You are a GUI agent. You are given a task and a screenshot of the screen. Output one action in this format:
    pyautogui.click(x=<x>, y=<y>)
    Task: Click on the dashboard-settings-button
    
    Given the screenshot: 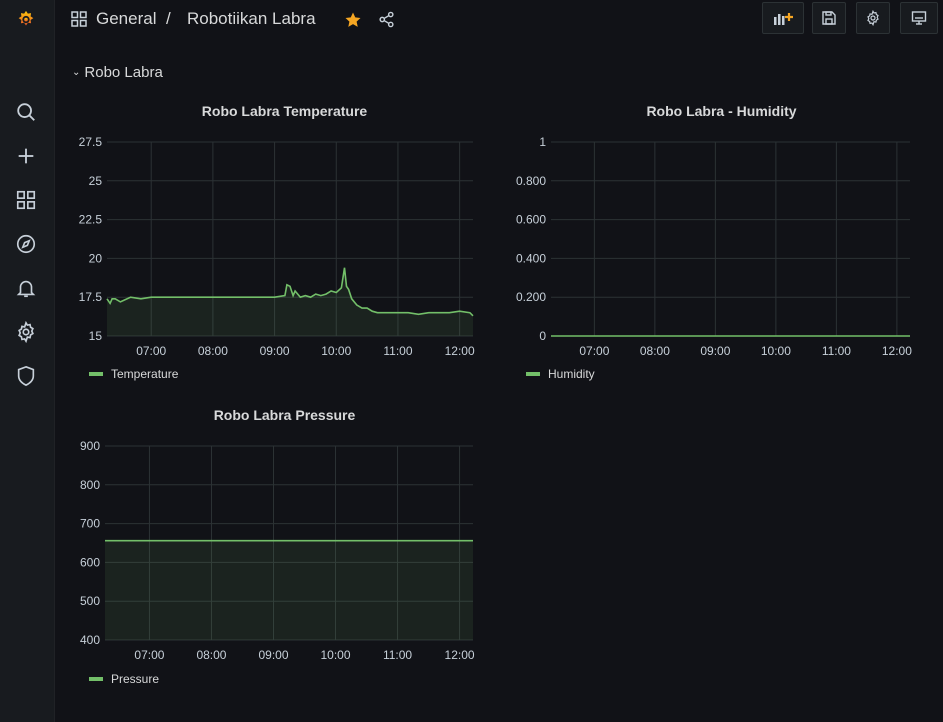 What is the action you would take?
    pyautogui.click(x=873, y=18)
    